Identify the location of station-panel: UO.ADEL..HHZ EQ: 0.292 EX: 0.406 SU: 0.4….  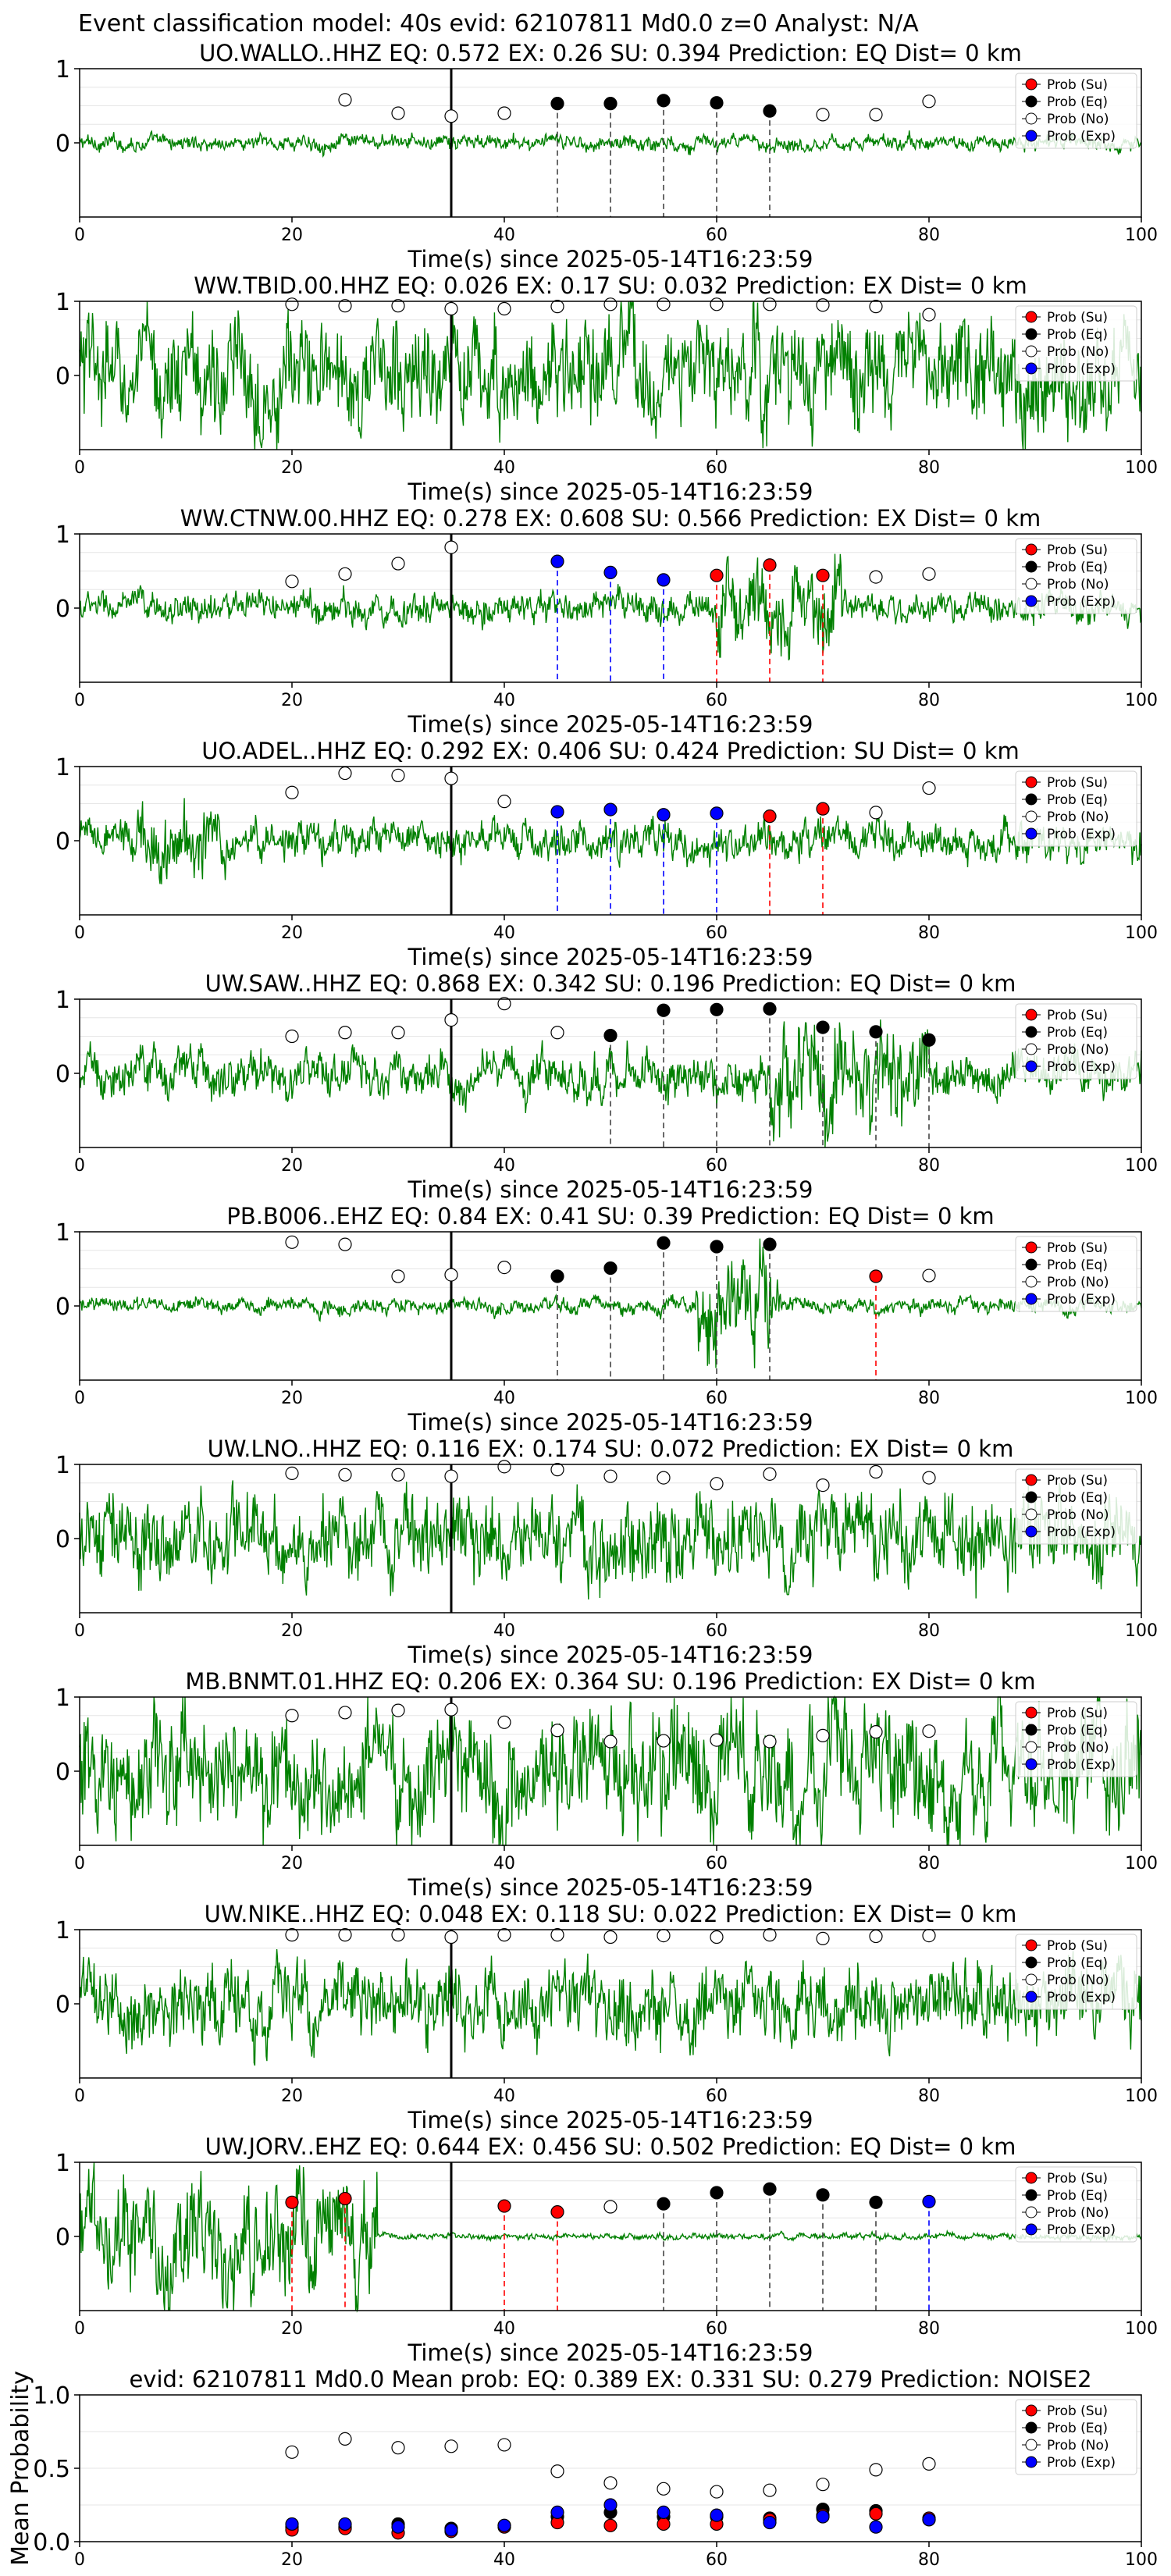
(606, 854).